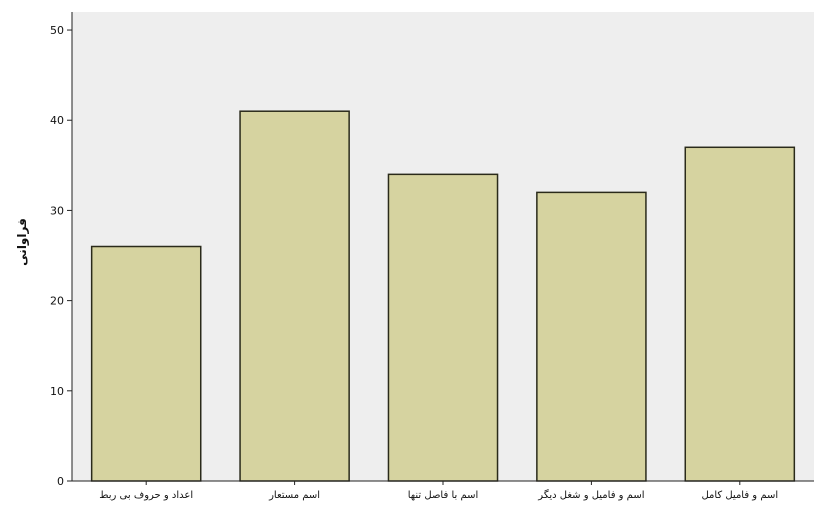 The height and width of the screenshot is (505, 825). Describe the element at coordinates (22, 242) in the screenshot. I see `y-axis-label: فراوانی` at that location.